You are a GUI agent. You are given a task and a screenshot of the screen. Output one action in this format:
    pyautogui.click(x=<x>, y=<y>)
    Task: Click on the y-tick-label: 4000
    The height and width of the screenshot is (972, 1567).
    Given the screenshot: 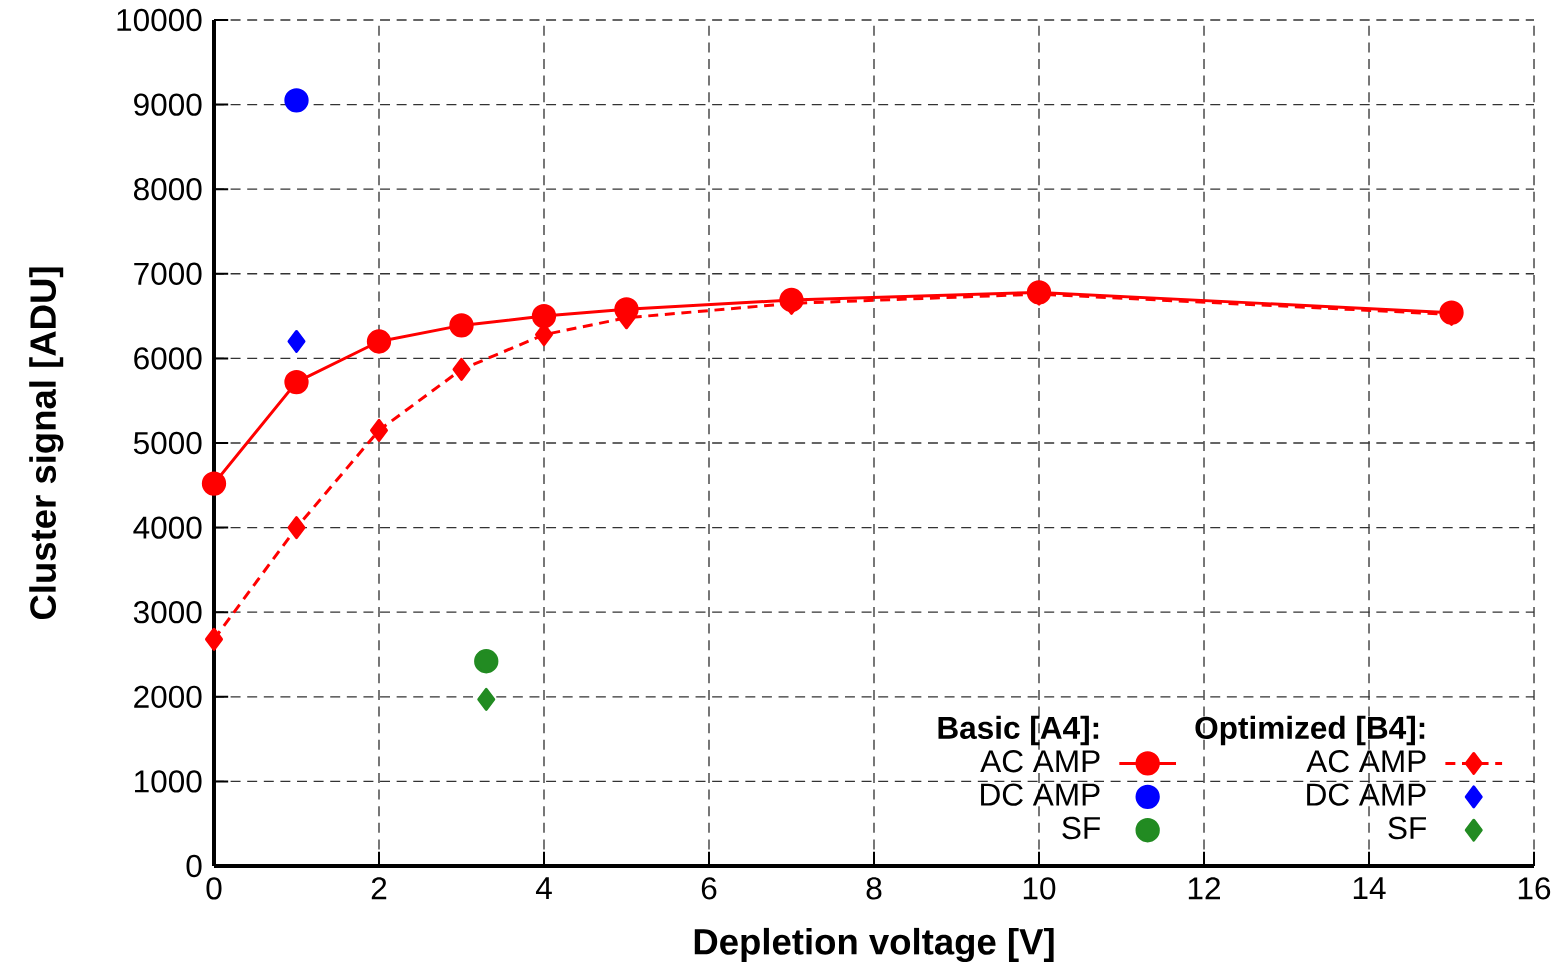 What is the action you would take?
    pyautogui.click(x=167, y=527)
    